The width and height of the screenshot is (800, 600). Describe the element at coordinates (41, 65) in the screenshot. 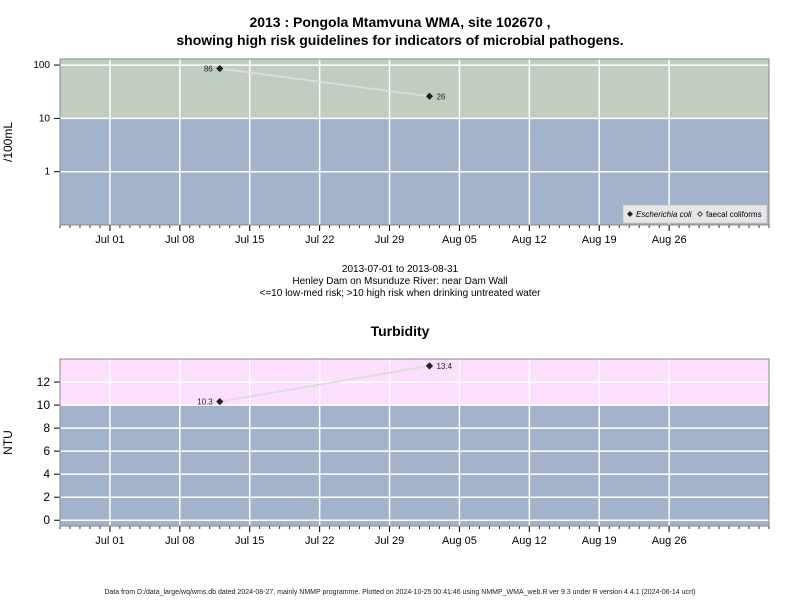

I see `y-tick-label: 100` at that location.